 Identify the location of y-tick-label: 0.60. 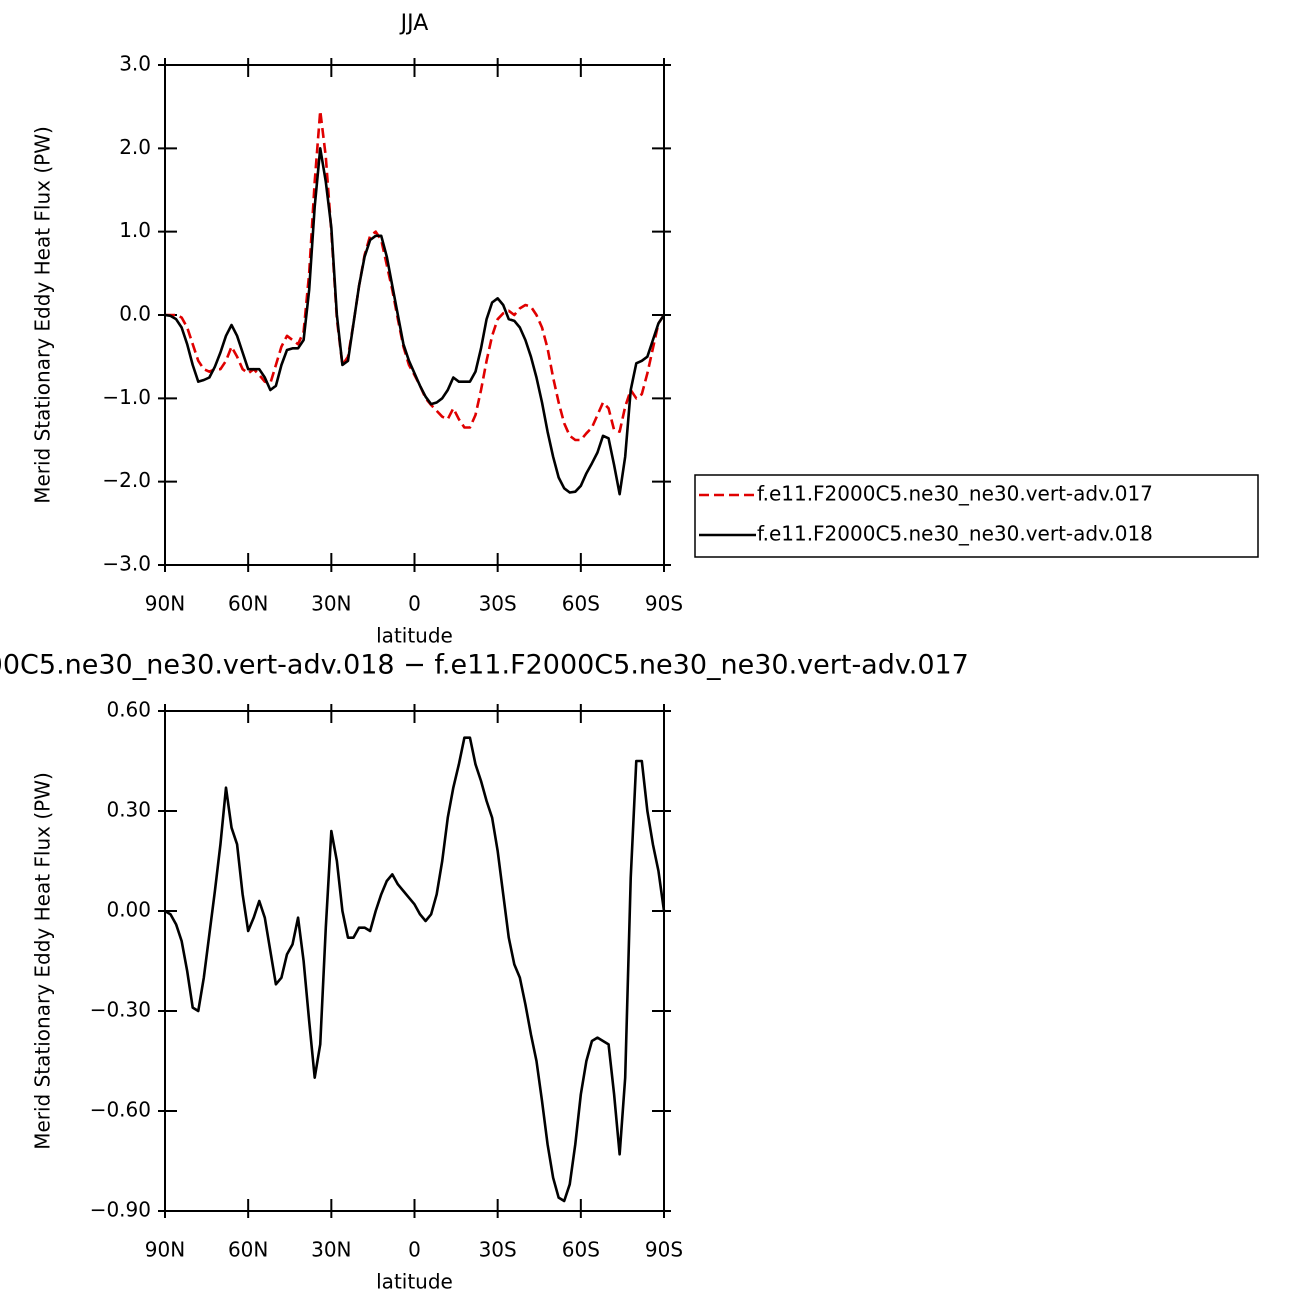
(128, 710).